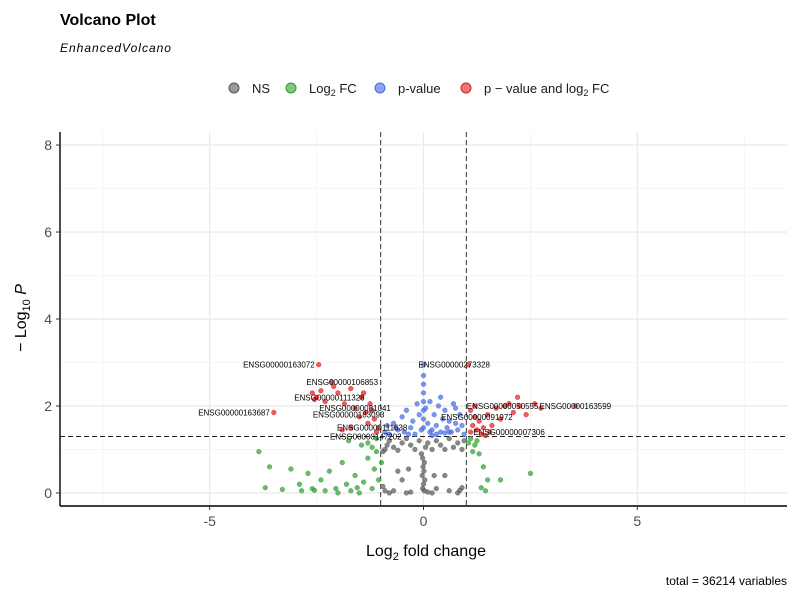 Image resolution: width=800 pixels, height=600 pixels. What do you see at coordinates (333, 89) in the screenshot?
I see `legend-label-fc: Log2 FC` at bounding box center [333, 89].